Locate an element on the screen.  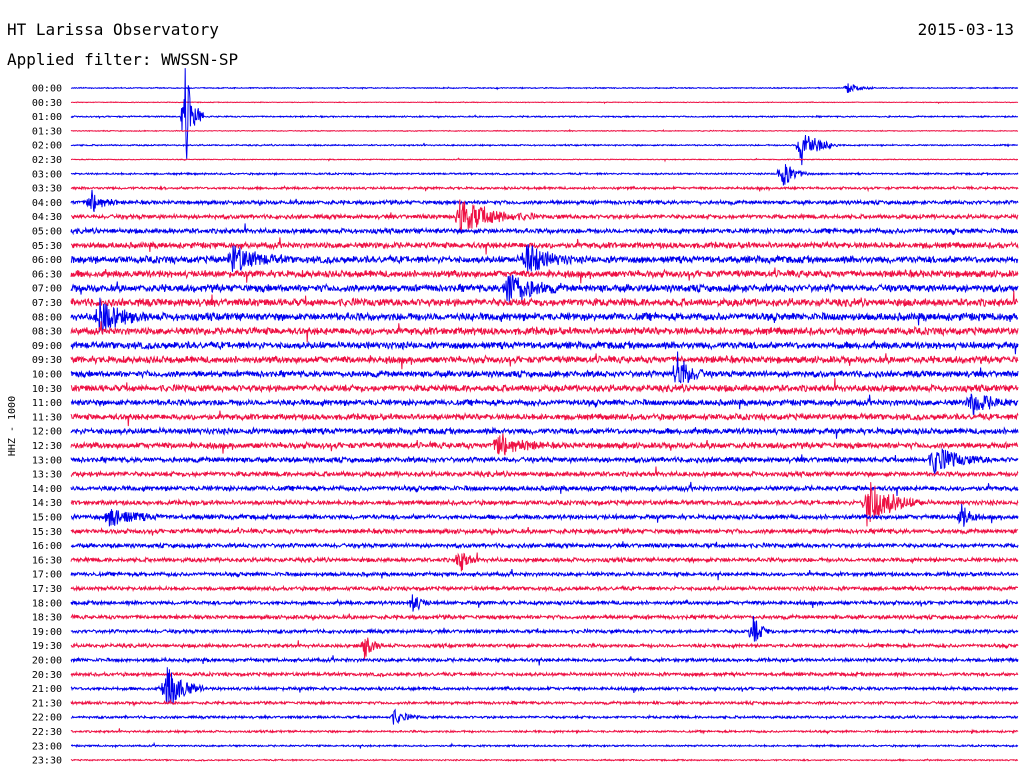
time-tick-label: 07:00 is located at coordinates (47, 289).